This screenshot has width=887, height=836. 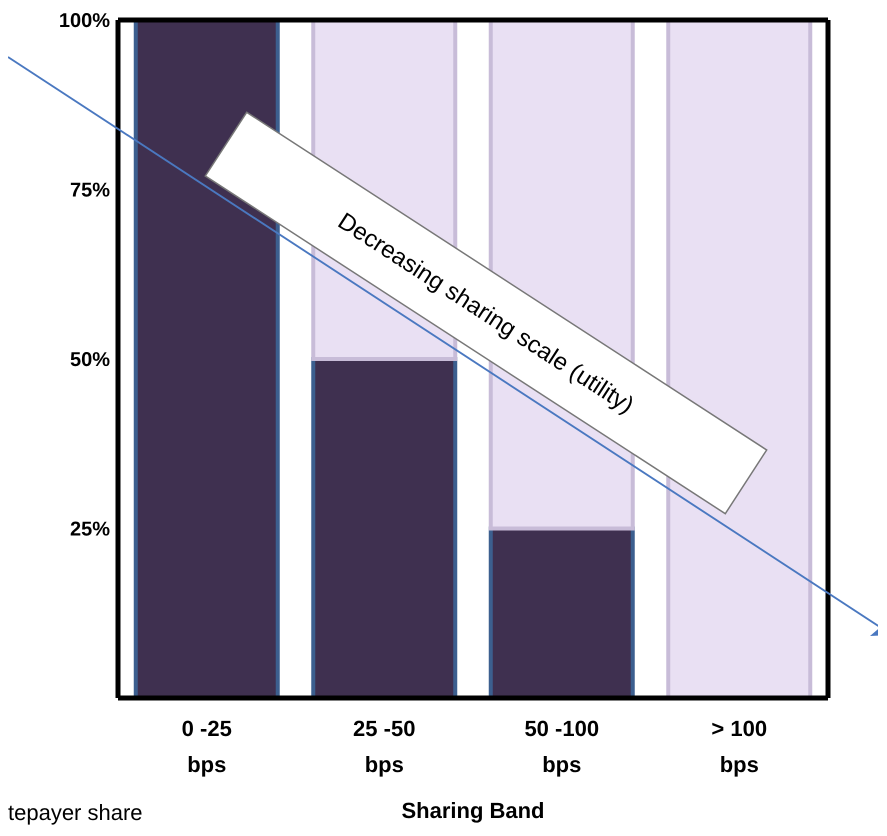 What do you see at coordinates (207, 746) in the screenshot?
I see `x-tick-label: 0 -25 bps` at bounding box center [207, 746].